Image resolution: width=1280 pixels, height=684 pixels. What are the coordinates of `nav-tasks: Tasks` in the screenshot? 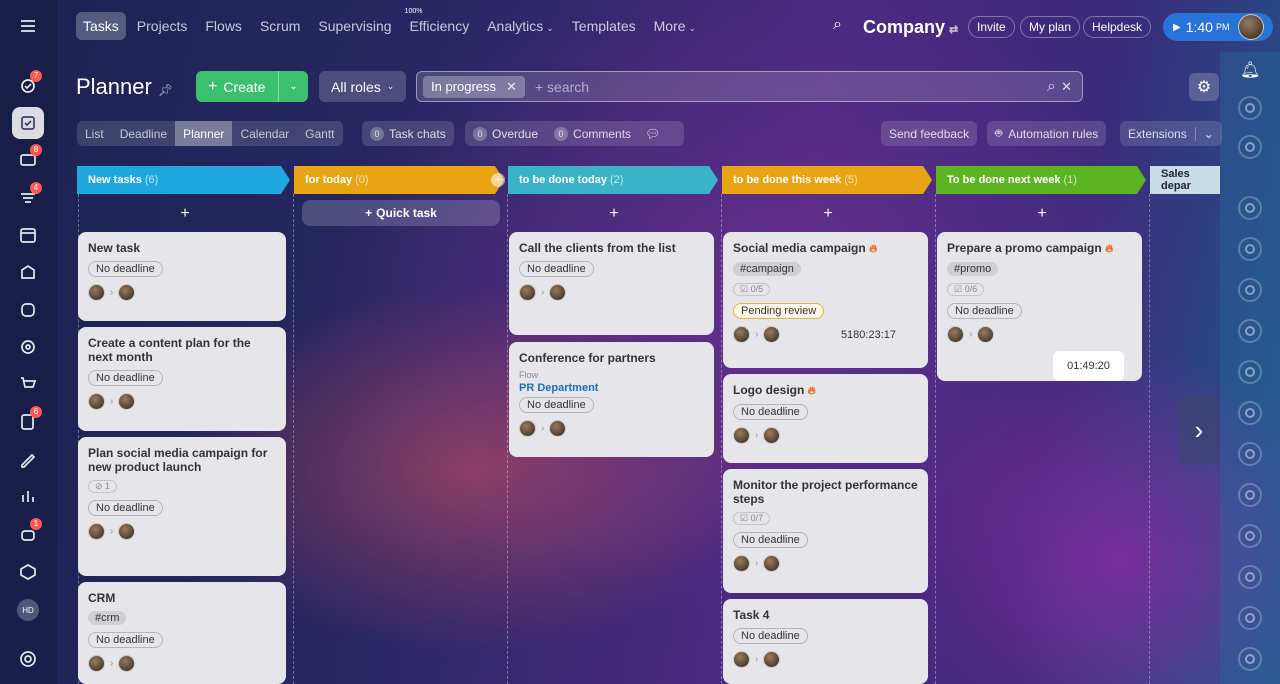 It's located at (101, 26).